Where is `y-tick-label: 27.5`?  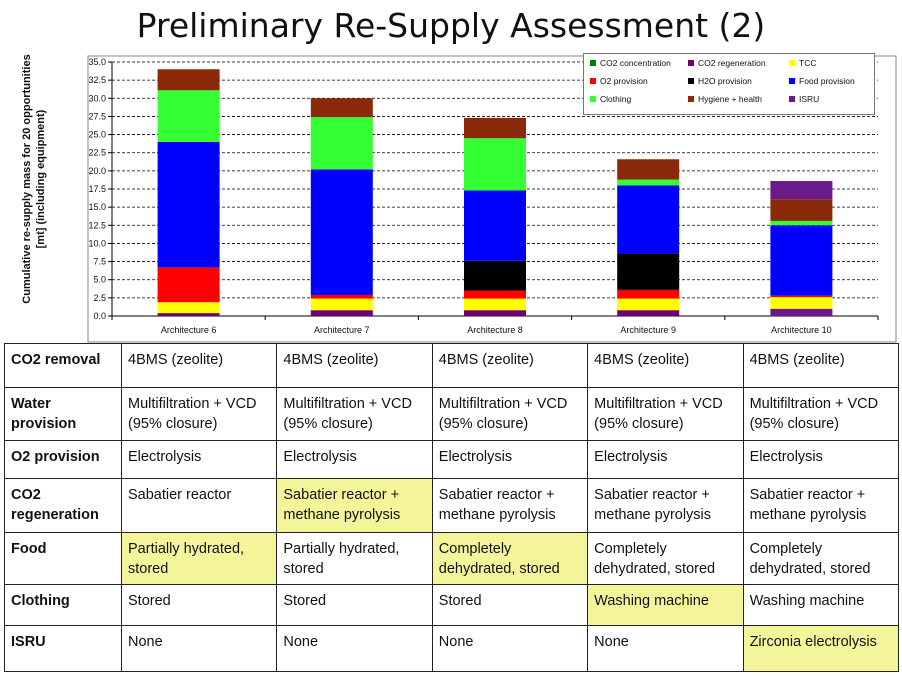
y-tick-label: 27.5 is located at coordinates (97, 116).